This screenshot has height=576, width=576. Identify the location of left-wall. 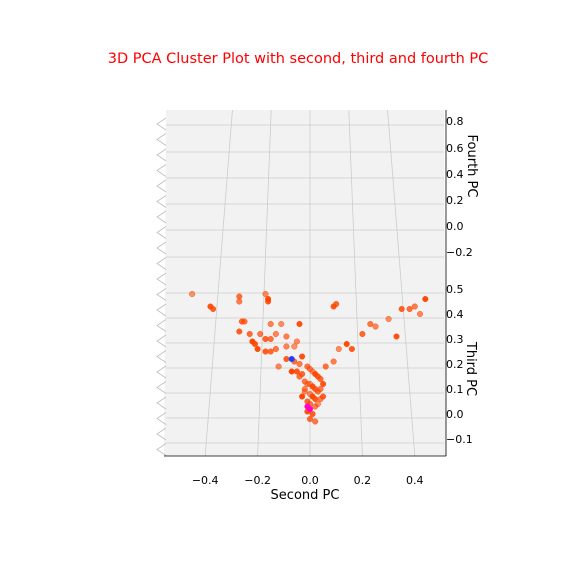
(161, 286).